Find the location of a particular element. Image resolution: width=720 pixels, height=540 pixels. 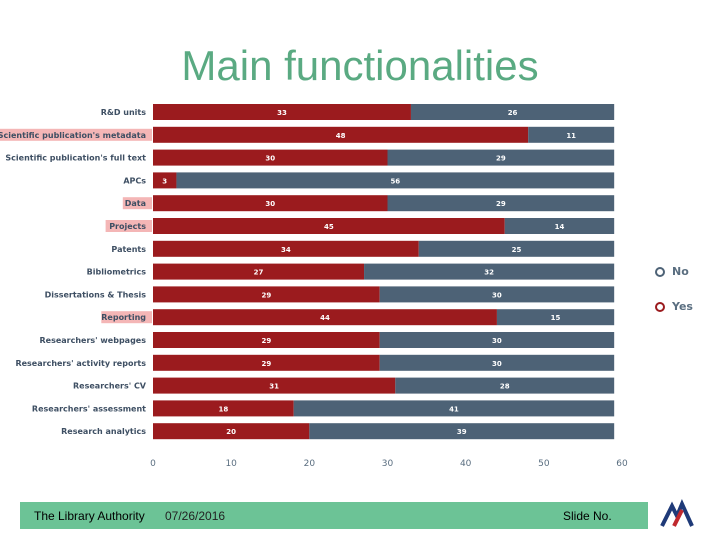

data-label-yes: 18 is located at coordinates (223, 409).